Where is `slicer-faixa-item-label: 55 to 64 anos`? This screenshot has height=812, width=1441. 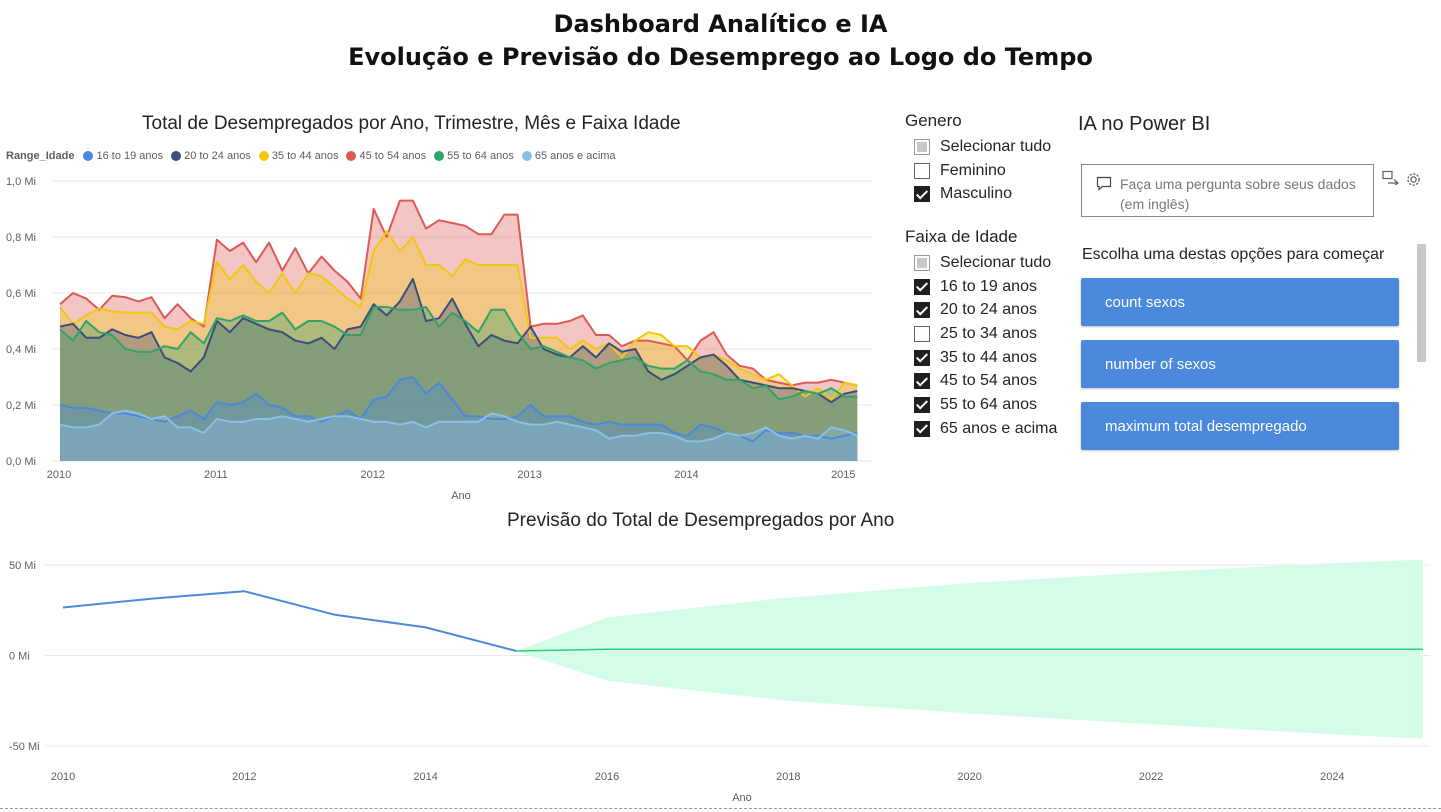
slicer-faixa-item-label: 55 to 64 anos is located at coordinates (988, 404).